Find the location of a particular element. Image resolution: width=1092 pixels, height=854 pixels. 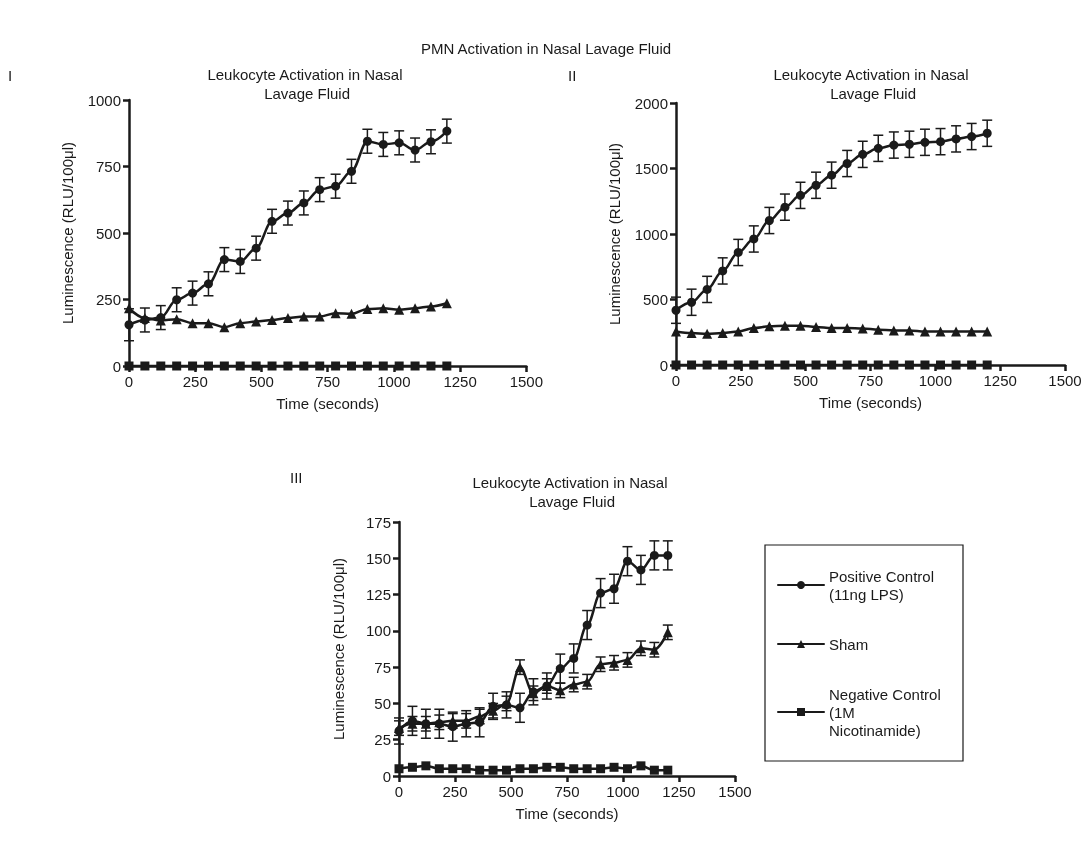

y-tick-label: 25 is located at coordinates (382, 740).